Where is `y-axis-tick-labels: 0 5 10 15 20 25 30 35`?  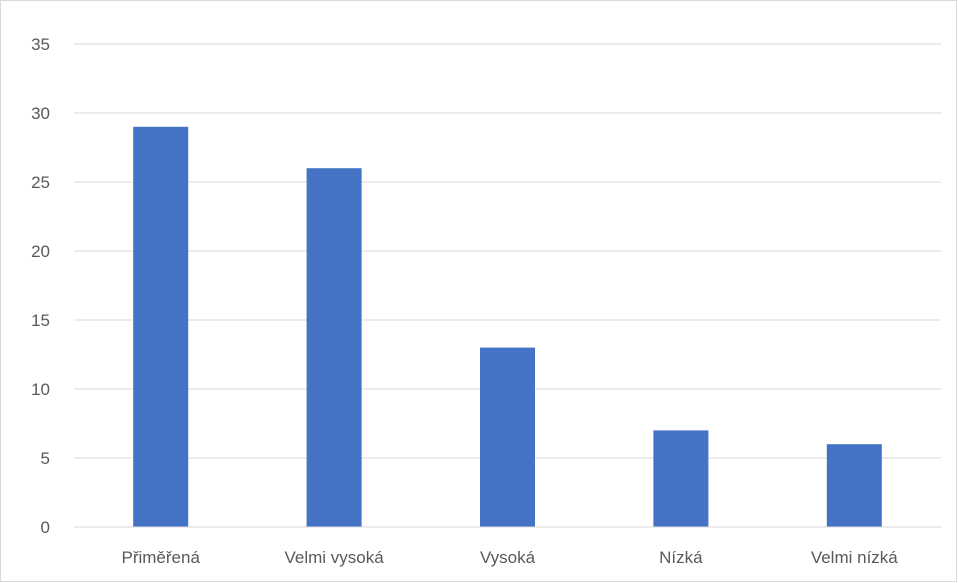
y-axis-tick-labels: 0 5 10 15 20 25 30 35 is located at coordinates (40, 286).